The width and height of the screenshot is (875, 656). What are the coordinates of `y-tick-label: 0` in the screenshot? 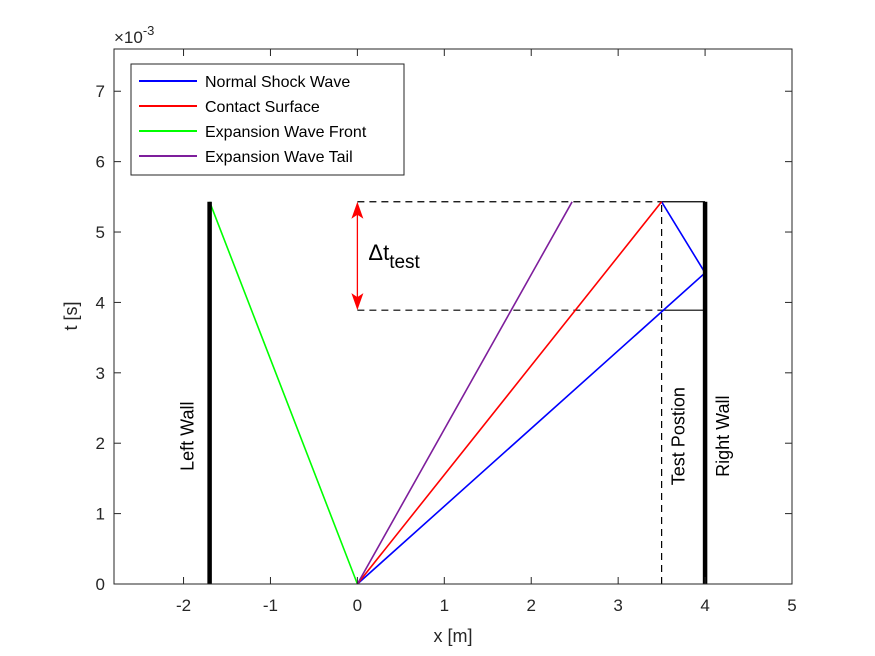 It's located at (100, 584).